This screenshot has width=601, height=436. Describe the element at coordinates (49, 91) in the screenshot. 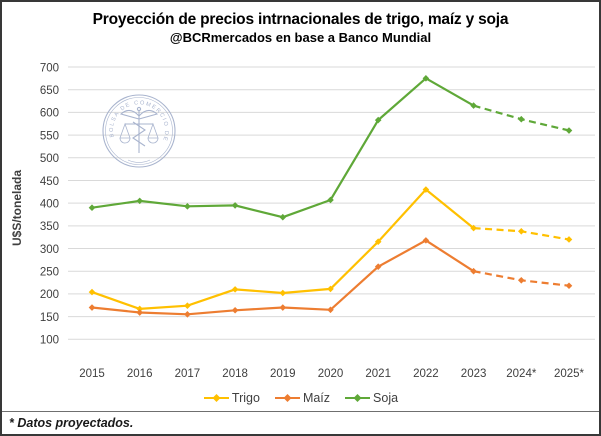

I see `y-tick-label: 650` at that location.